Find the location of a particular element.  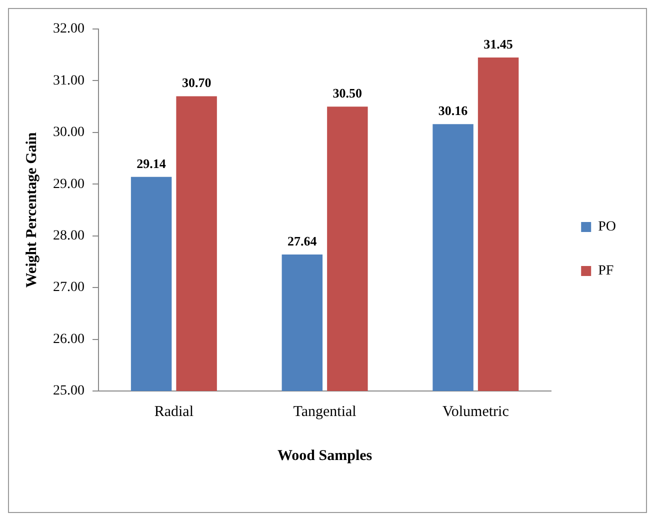

y-tick-label: 27.00 is located at coordinates (68, 288).